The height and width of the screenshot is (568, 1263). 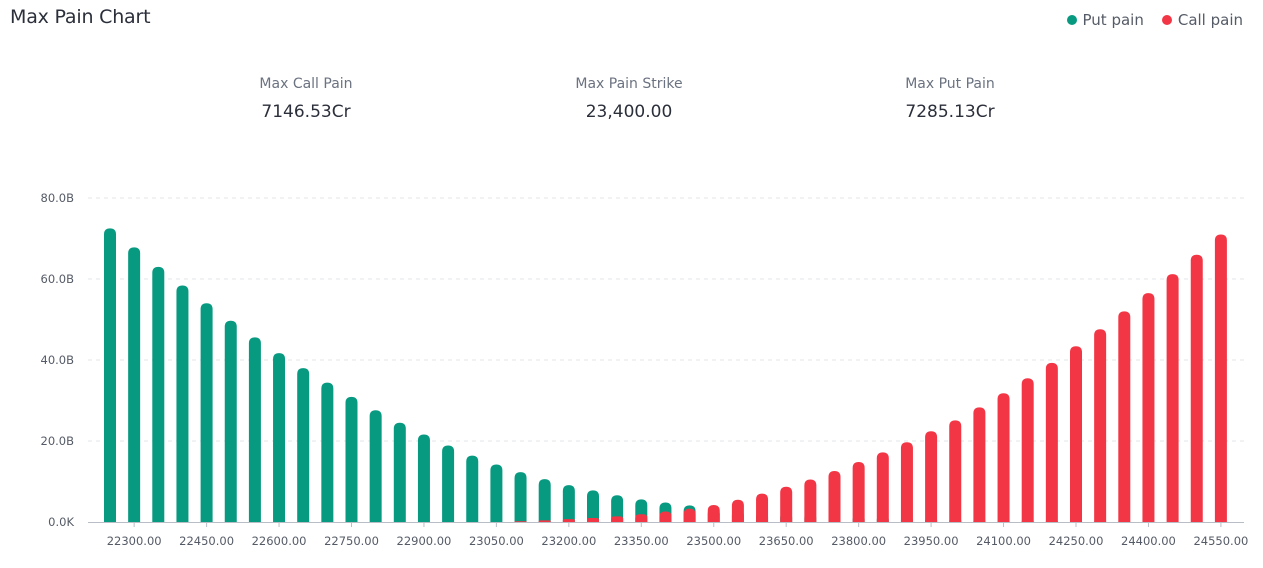 I want to click on x-tick-label: 22300.00, so click(x=134, y=541).